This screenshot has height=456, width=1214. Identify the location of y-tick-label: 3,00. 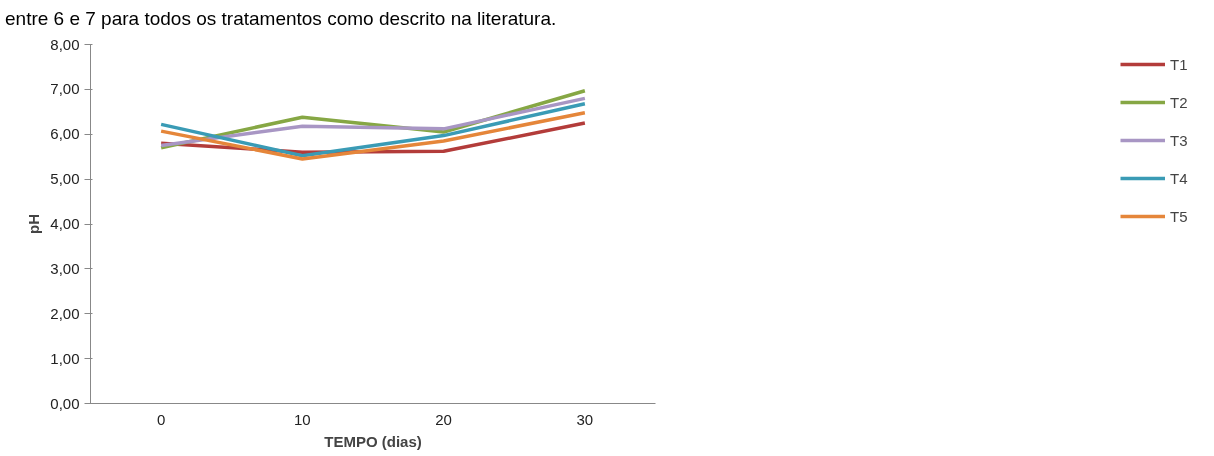
(65, 268).